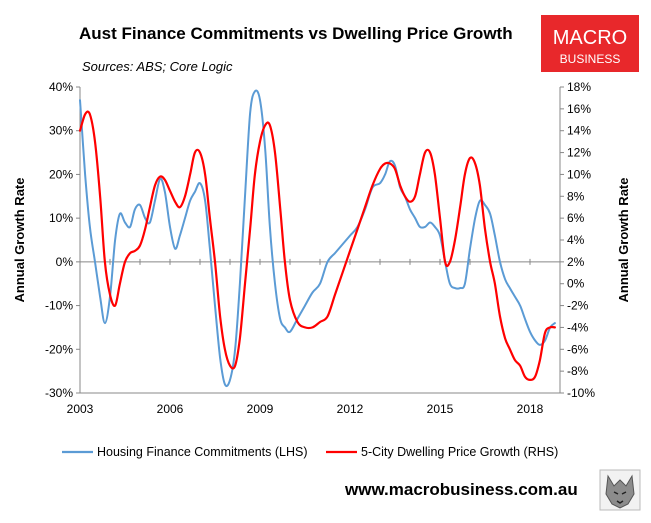 This screenshot has width=651, height=523. I want to click on y-axis-right-title: Annual Growth Rate, so click(623, 240).